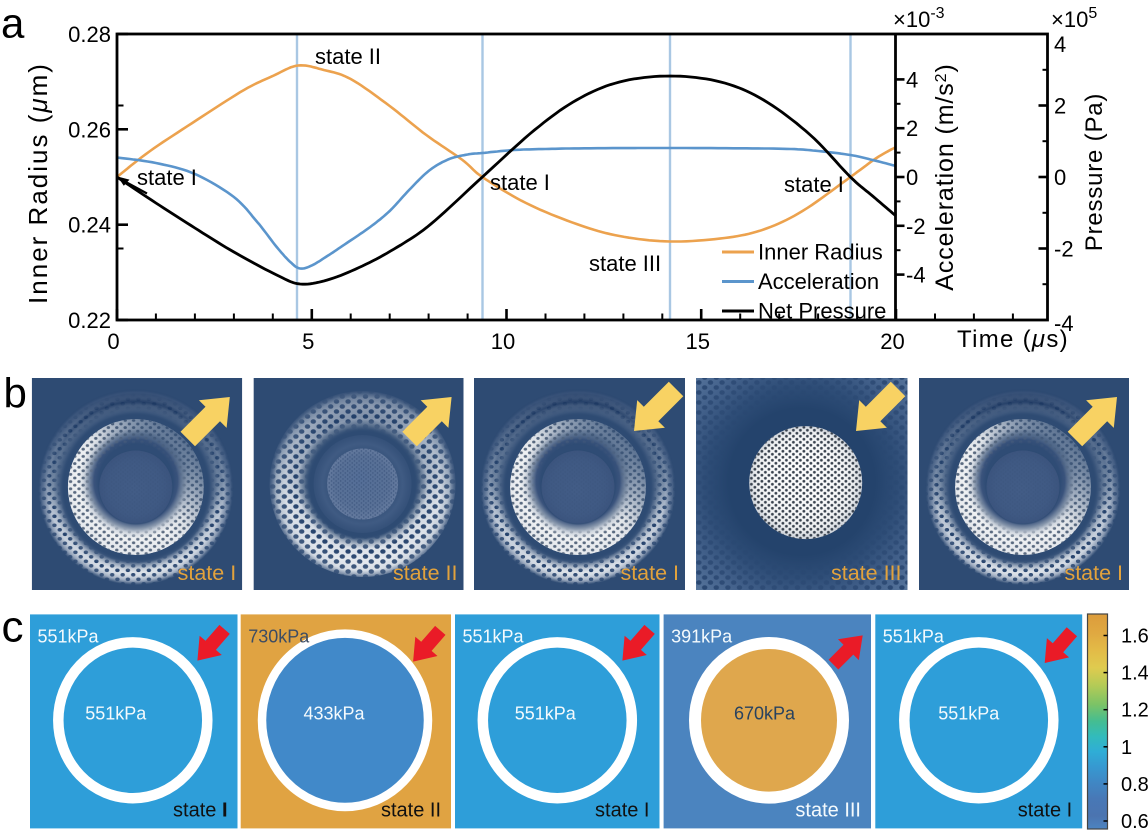  Describe the element at coordinates (1013, 339) in the screenshot. I see `svg-text: Time (μs)` at that location.